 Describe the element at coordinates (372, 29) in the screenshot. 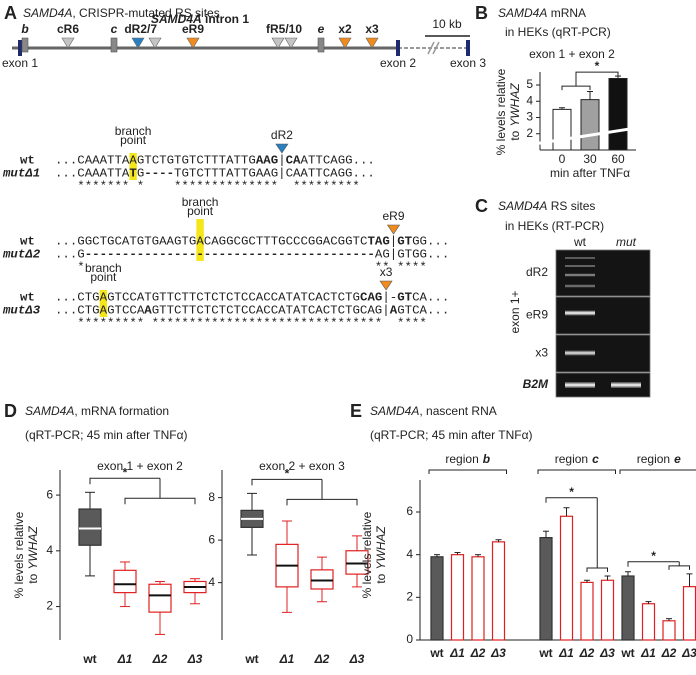

I see `site-label: x3` at that location.